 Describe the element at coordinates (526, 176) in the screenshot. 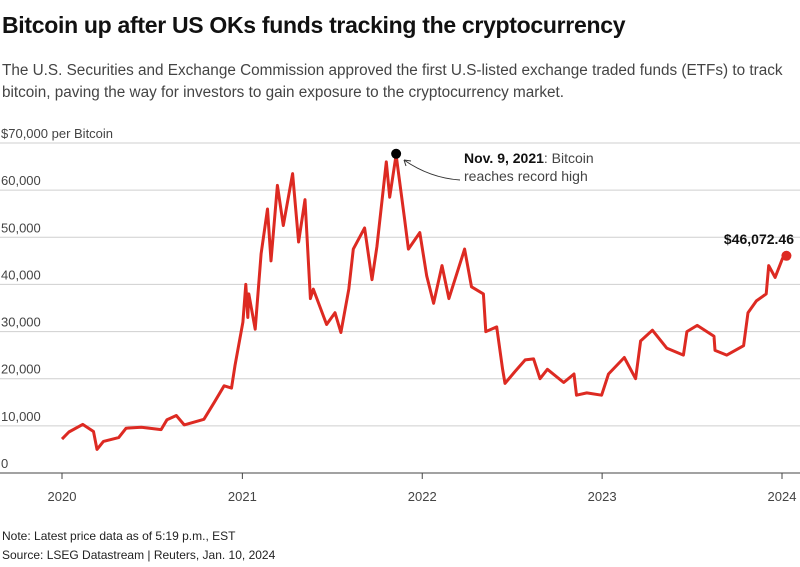

I see `annotation-text-line2: reaches record high` at that location.